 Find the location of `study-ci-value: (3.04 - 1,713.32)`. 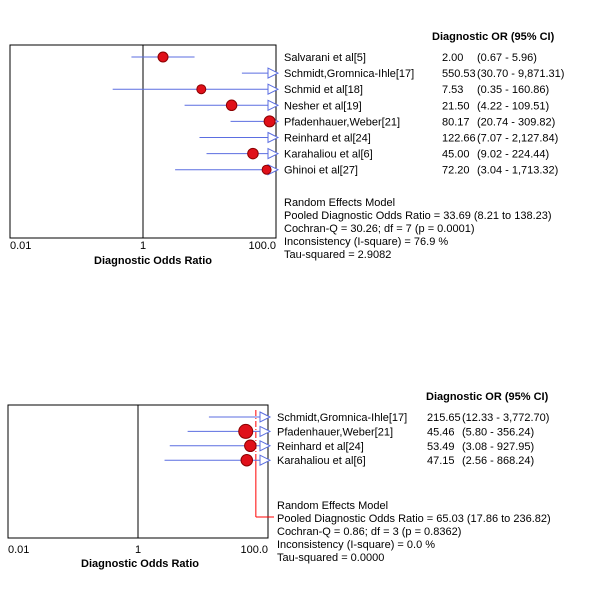

study-ci-value: (3.04 - 1,713.32) is located at coordinates (517, 171).